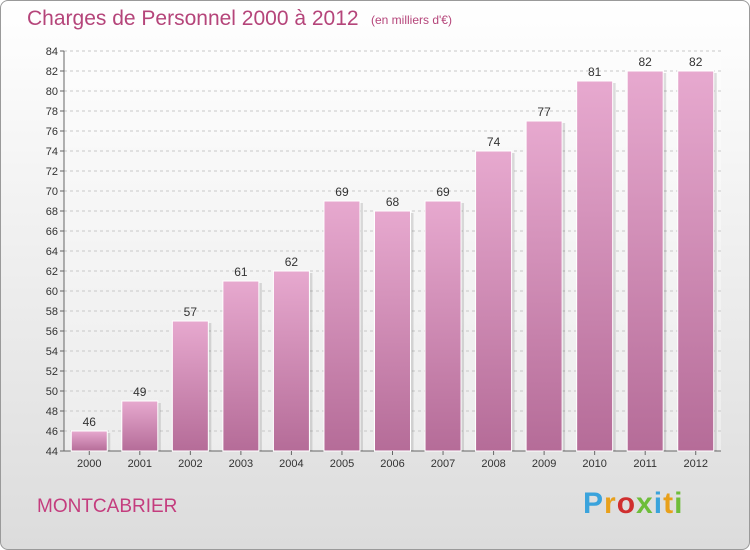 Image resolution: width=750 pixels, height=550 pixels. What do you see at coordinates (52, 392) in the screenshot?
I see `y-tick-label: 50` at bounding box center [52, 392].